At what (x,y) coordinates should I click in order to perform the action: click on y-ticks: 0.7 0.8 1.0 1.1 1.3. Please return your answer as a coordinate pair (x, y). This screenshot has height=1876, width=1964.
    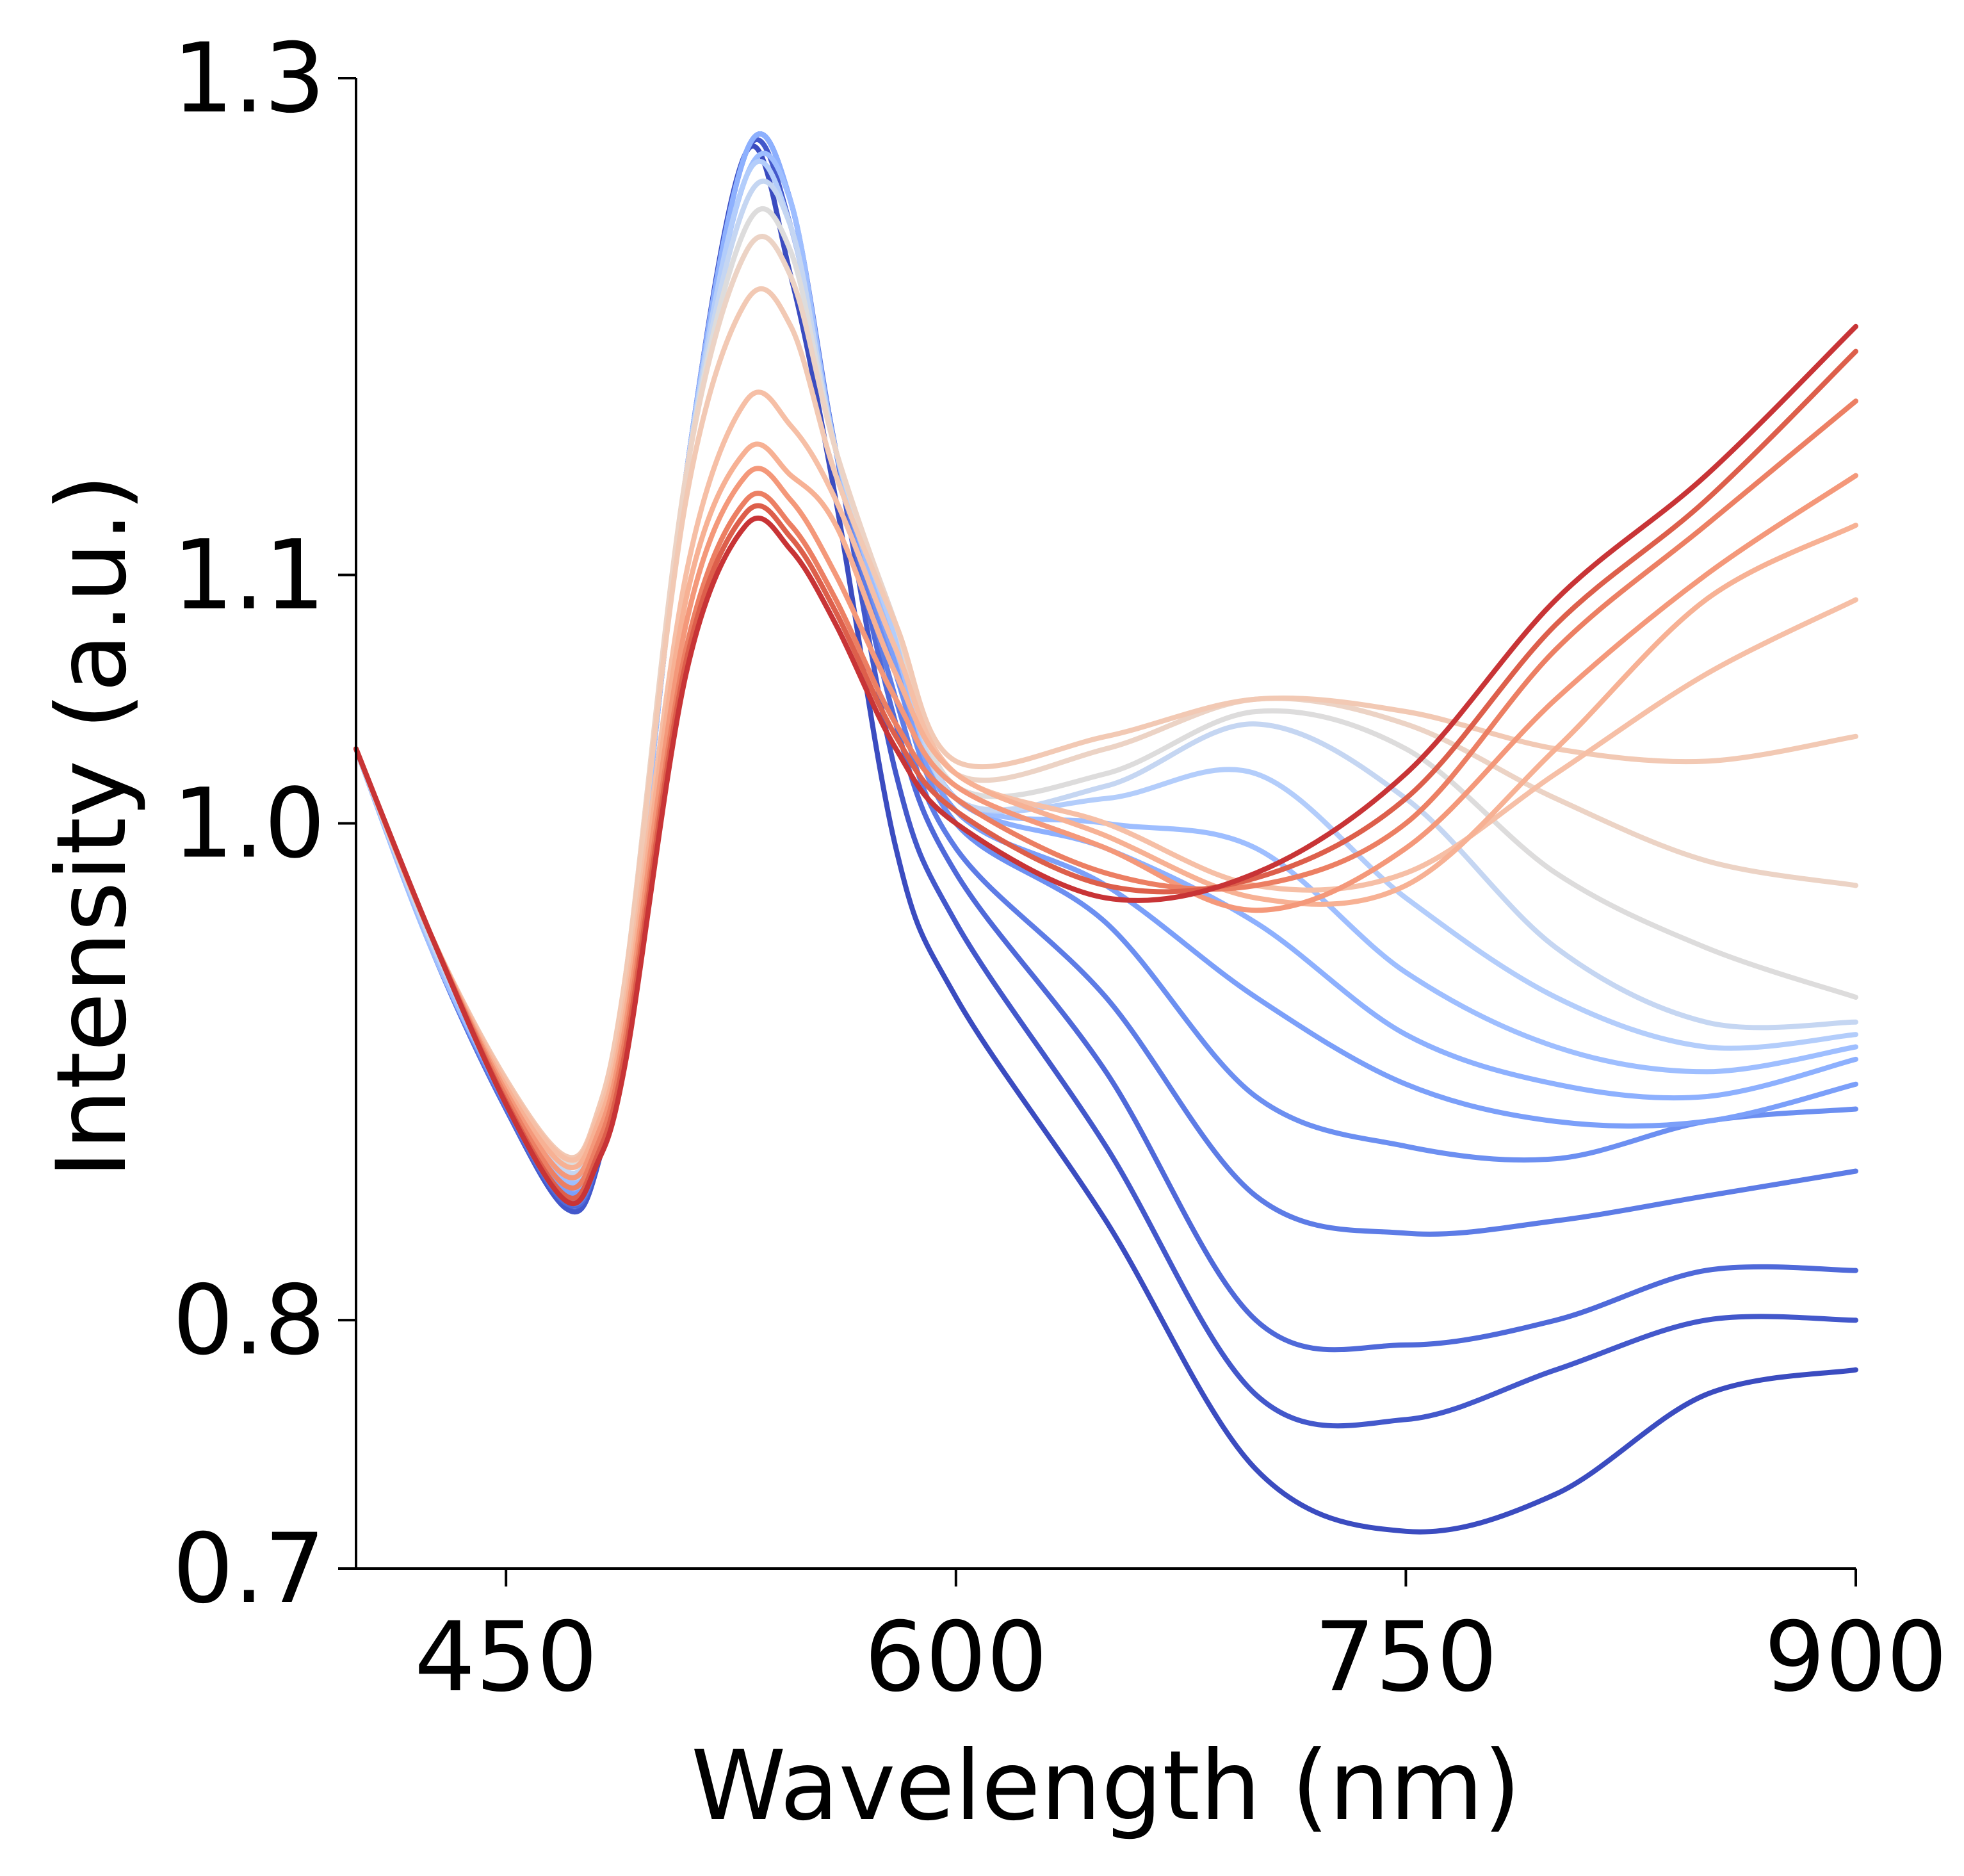
    Looking at the image, I should click on (264, 824).